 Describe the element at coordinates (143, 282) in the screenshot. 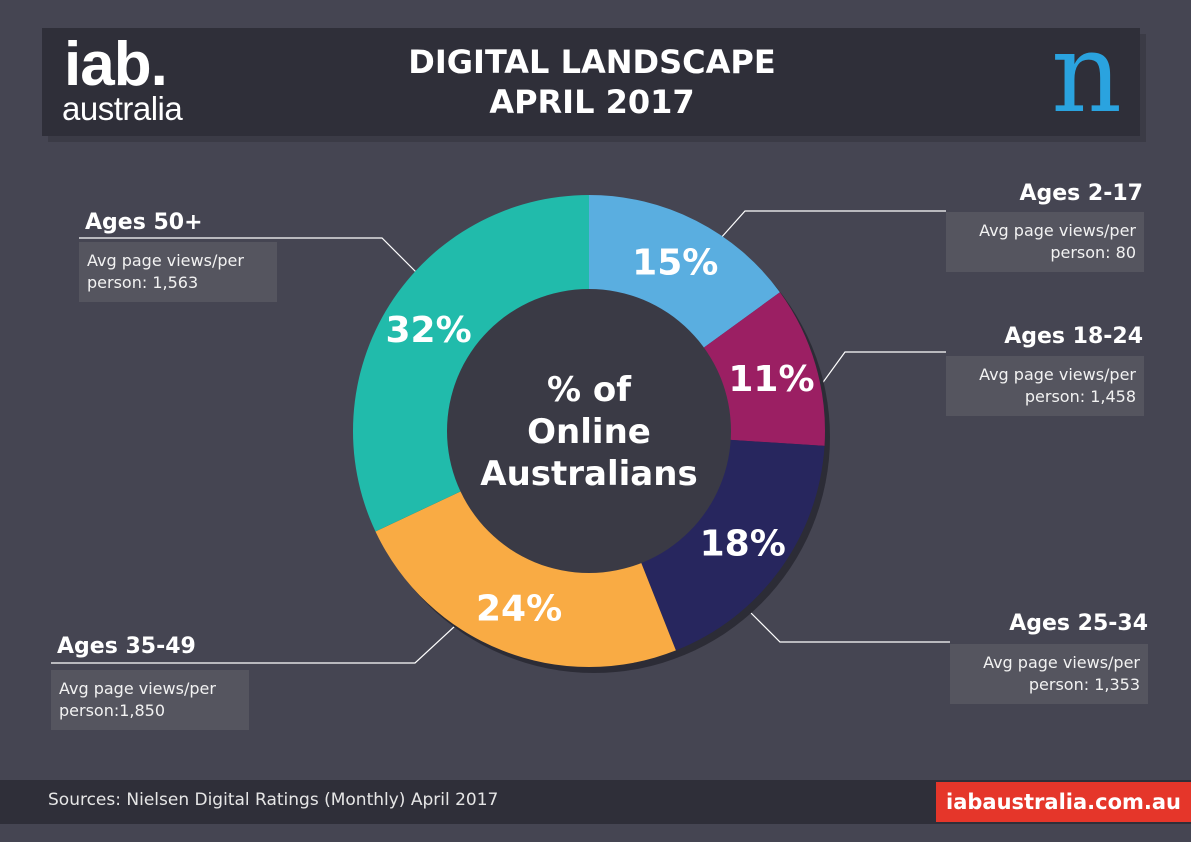

I see `info-line: person: 1,563` at that location.